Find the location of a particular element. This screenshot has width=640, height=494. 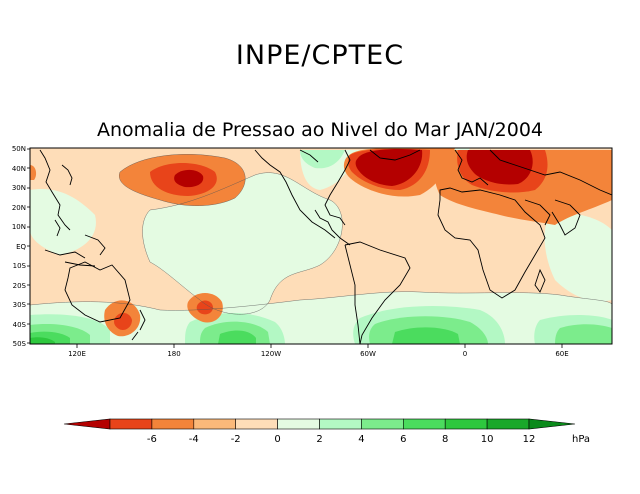

colorbar-tick-label: 12 is located at coordinates (529, 439).